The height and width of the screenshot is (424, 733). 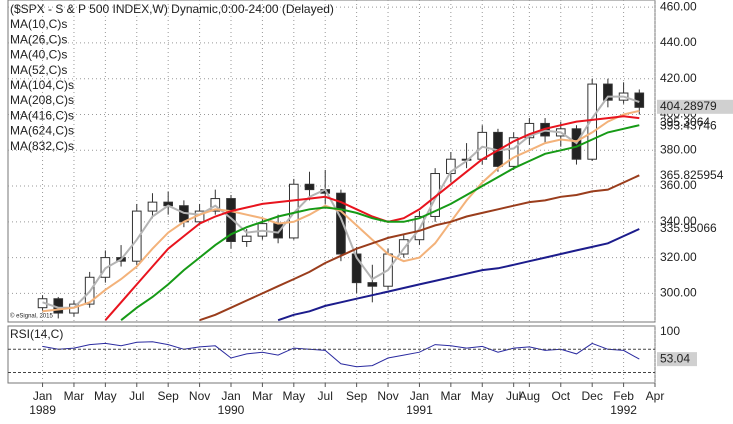 I want to click on rsi-last-box, so click(x=677, y=359).